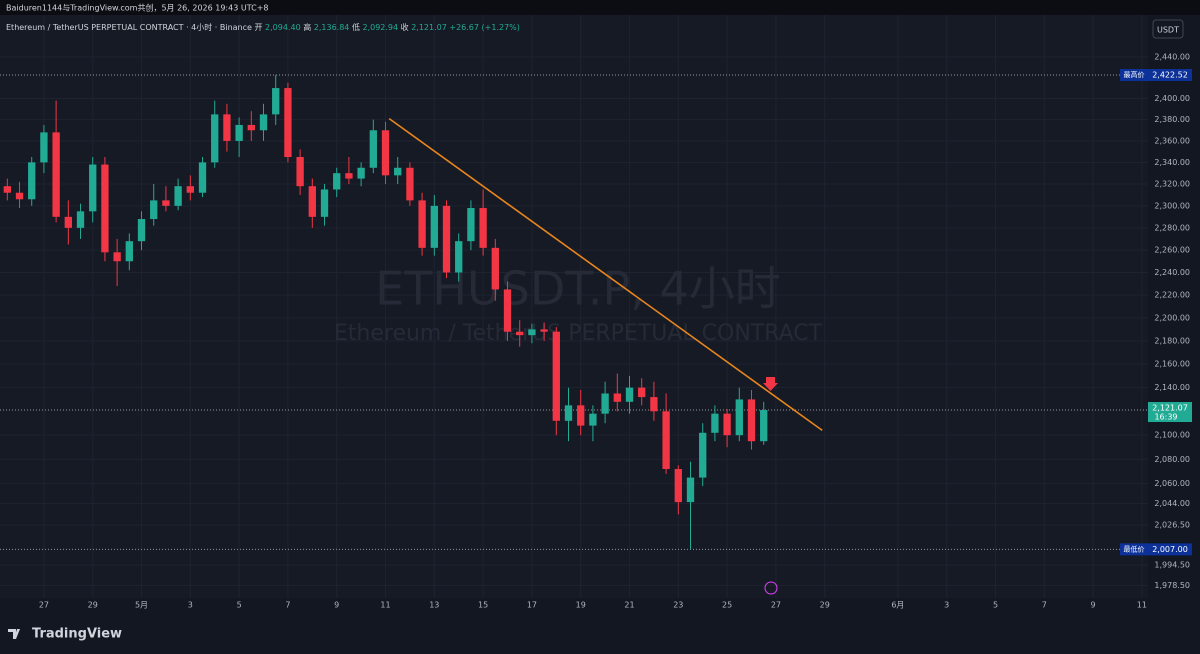  What do you see at coordinates (776, 605) in the screenshot?
I see `x-tick-label: 27` at bounding box center [776, 605].